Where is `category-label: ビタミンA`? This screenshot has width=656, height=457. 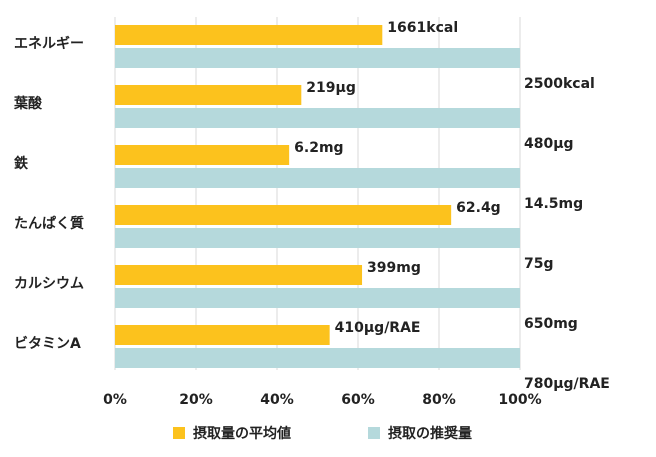
category-label: ビタミンA is located at coordinates (47, 344).